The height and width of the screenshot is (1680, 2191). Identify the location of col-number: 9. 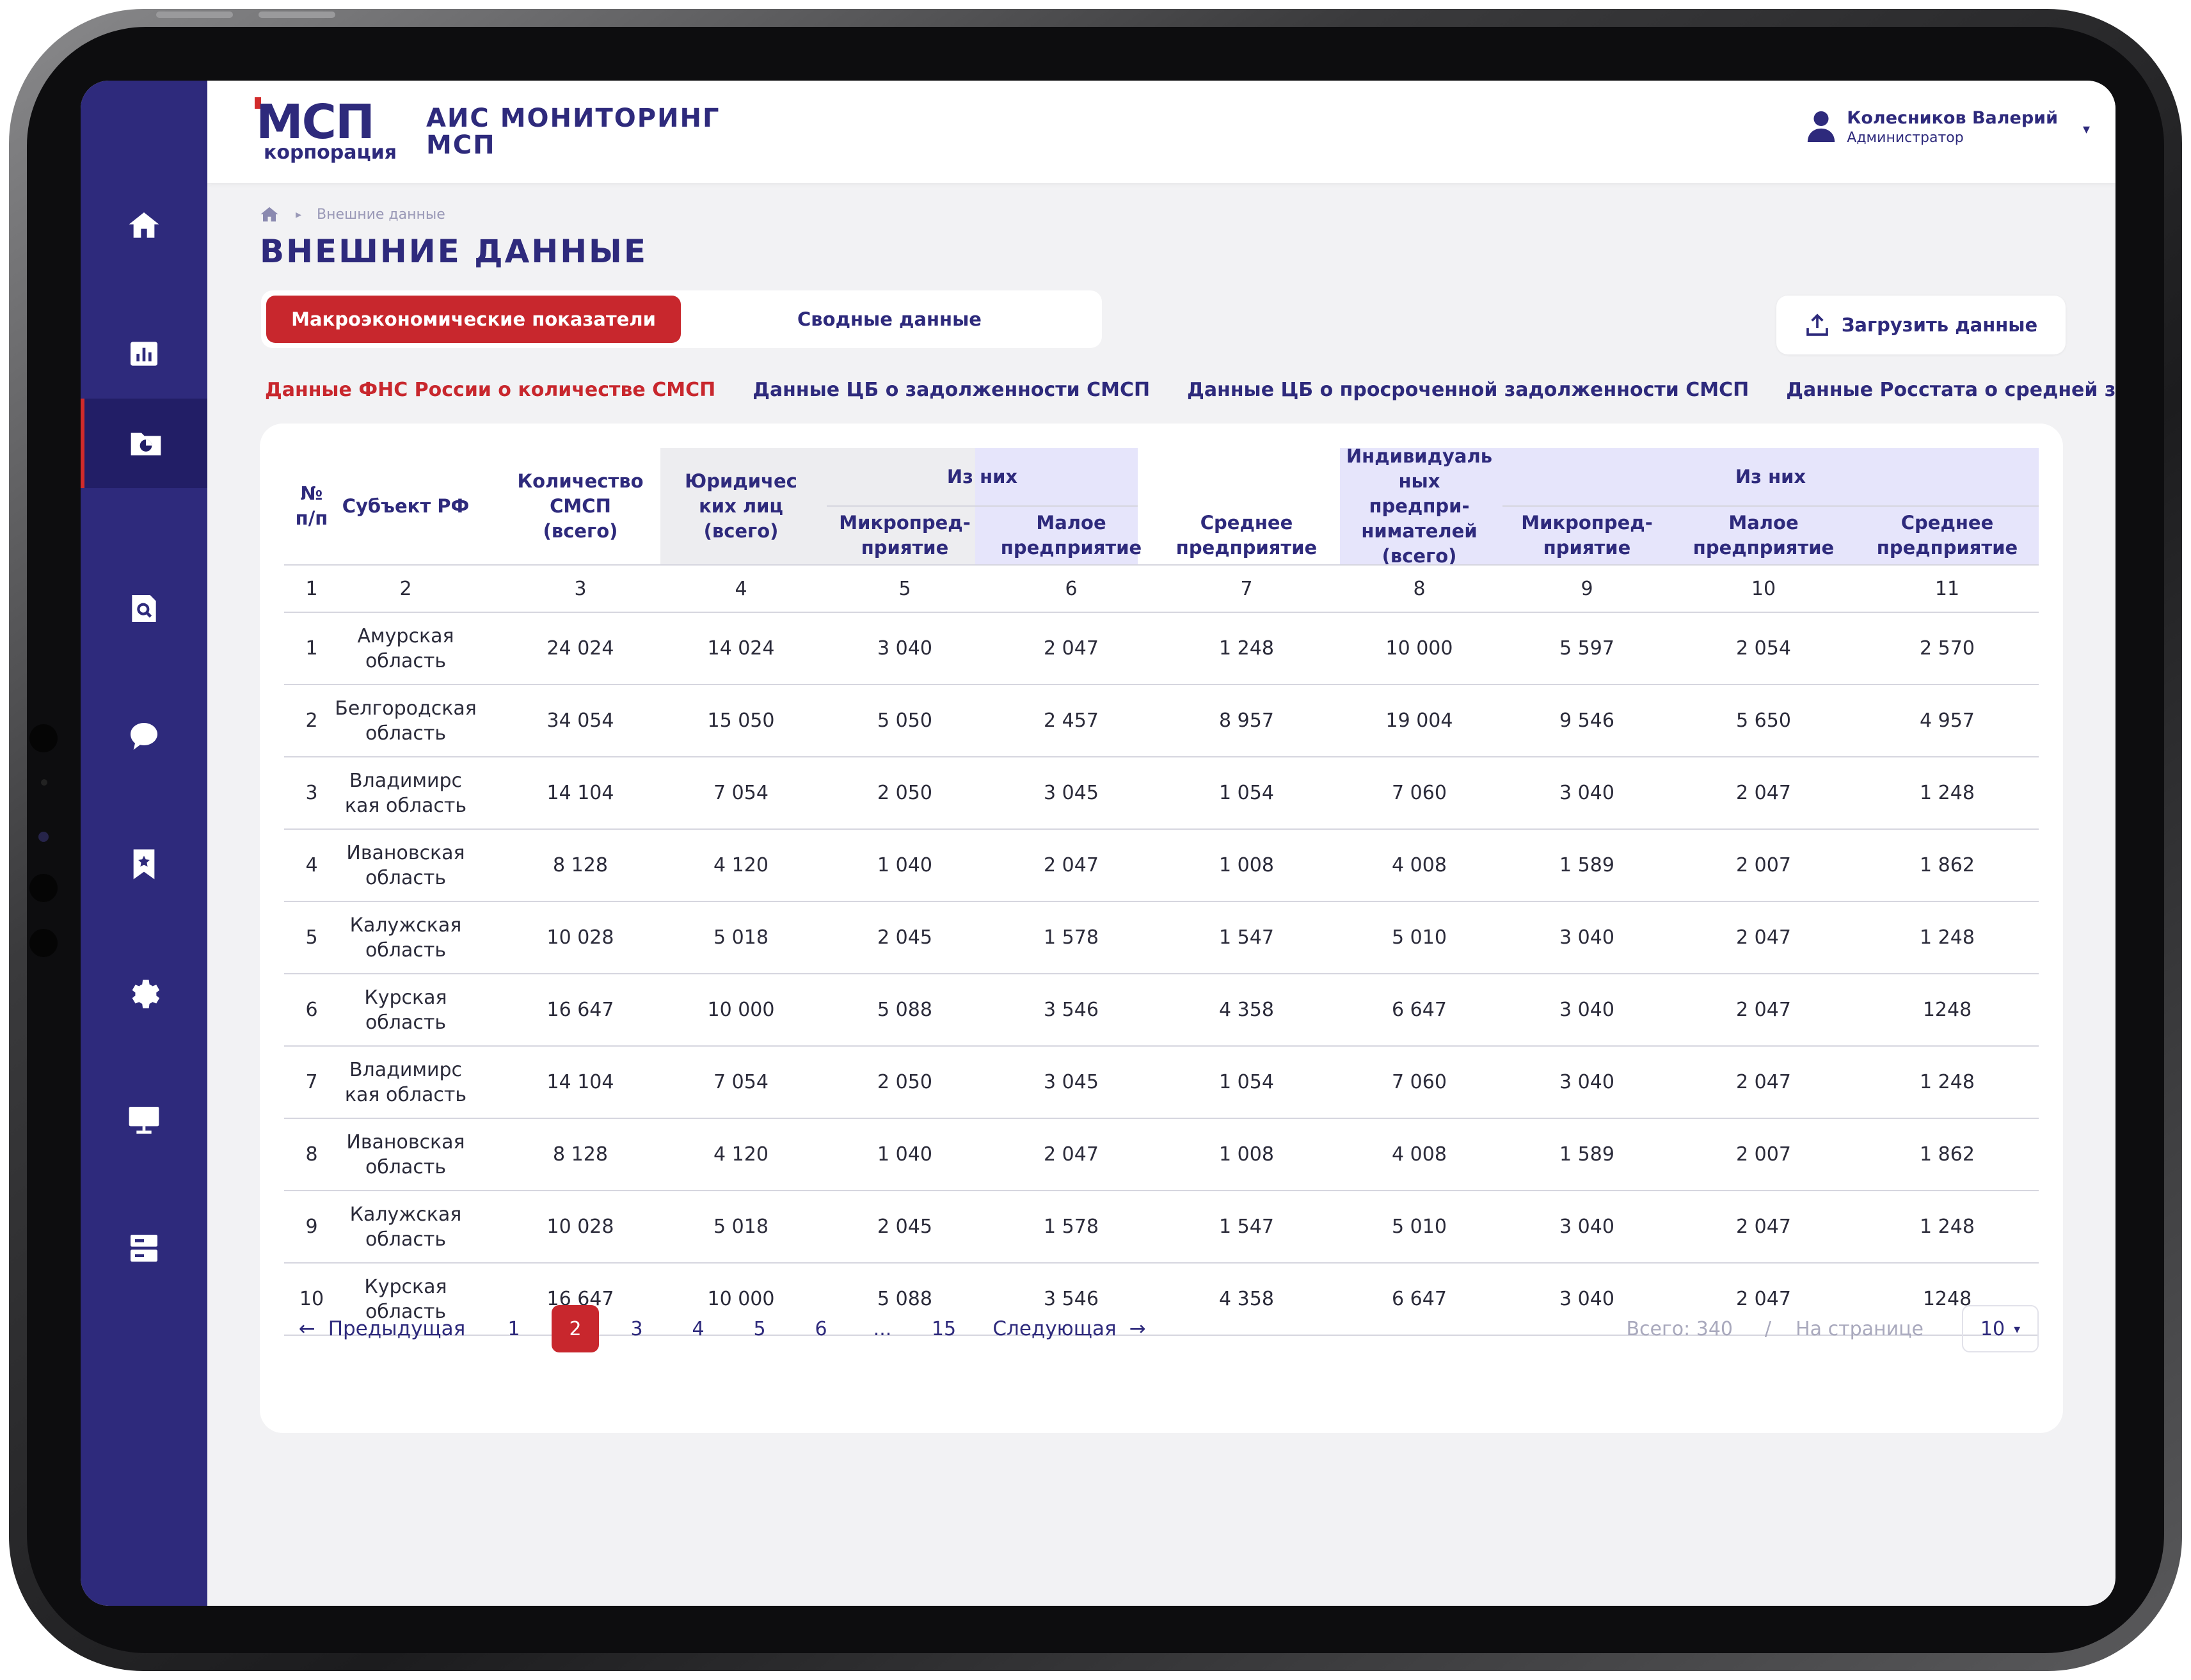
(1587, 588).